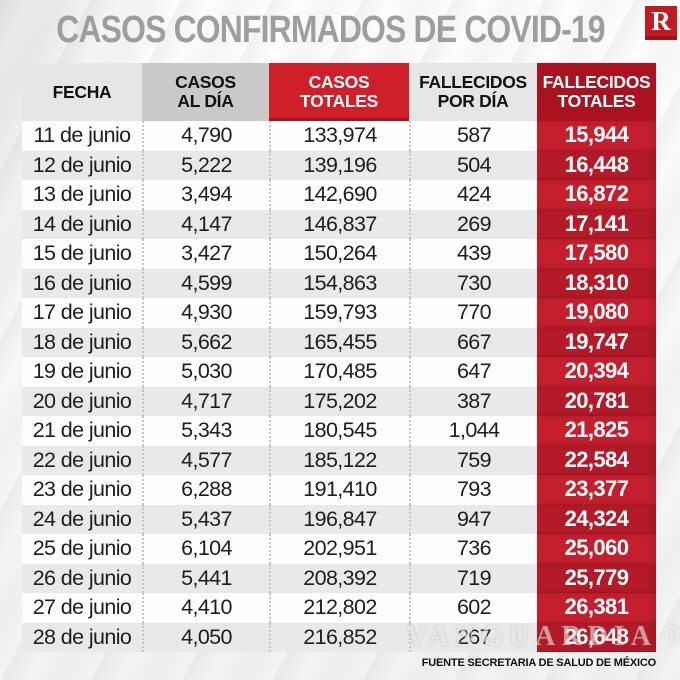 The height and width of the screenshot is (680, 680). Describe the element at coordinates (82, 312) in the screenshot. I see `date-cell: 17 de junio` at that location.